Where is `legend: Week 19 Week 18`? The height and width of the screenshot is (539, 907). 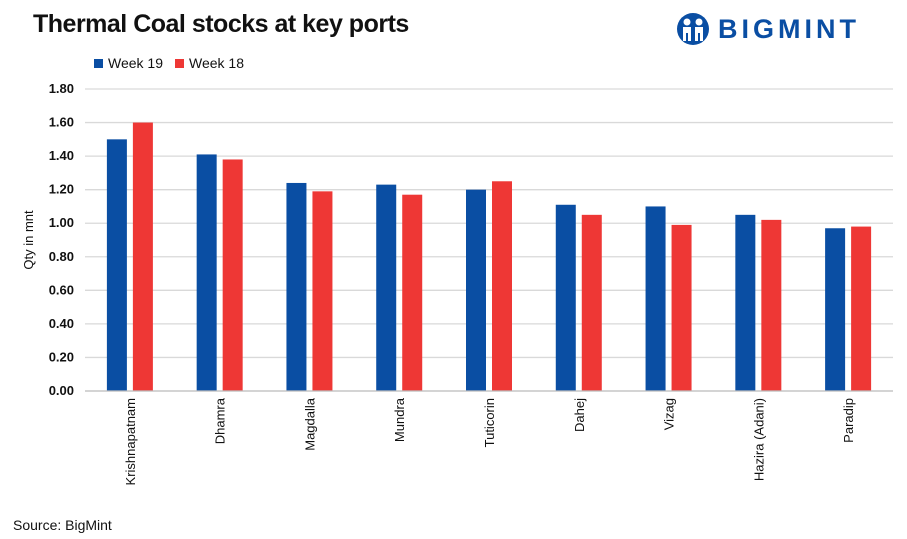 legend: Week 19 Week 18 is located at coordinates (169, 63).